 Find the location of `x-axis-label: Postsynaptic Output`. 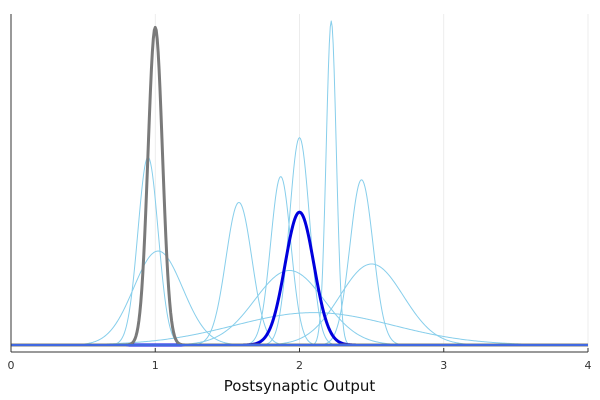

x-axis-label: Postsynaptic Output is located at coordinates (300, 386).